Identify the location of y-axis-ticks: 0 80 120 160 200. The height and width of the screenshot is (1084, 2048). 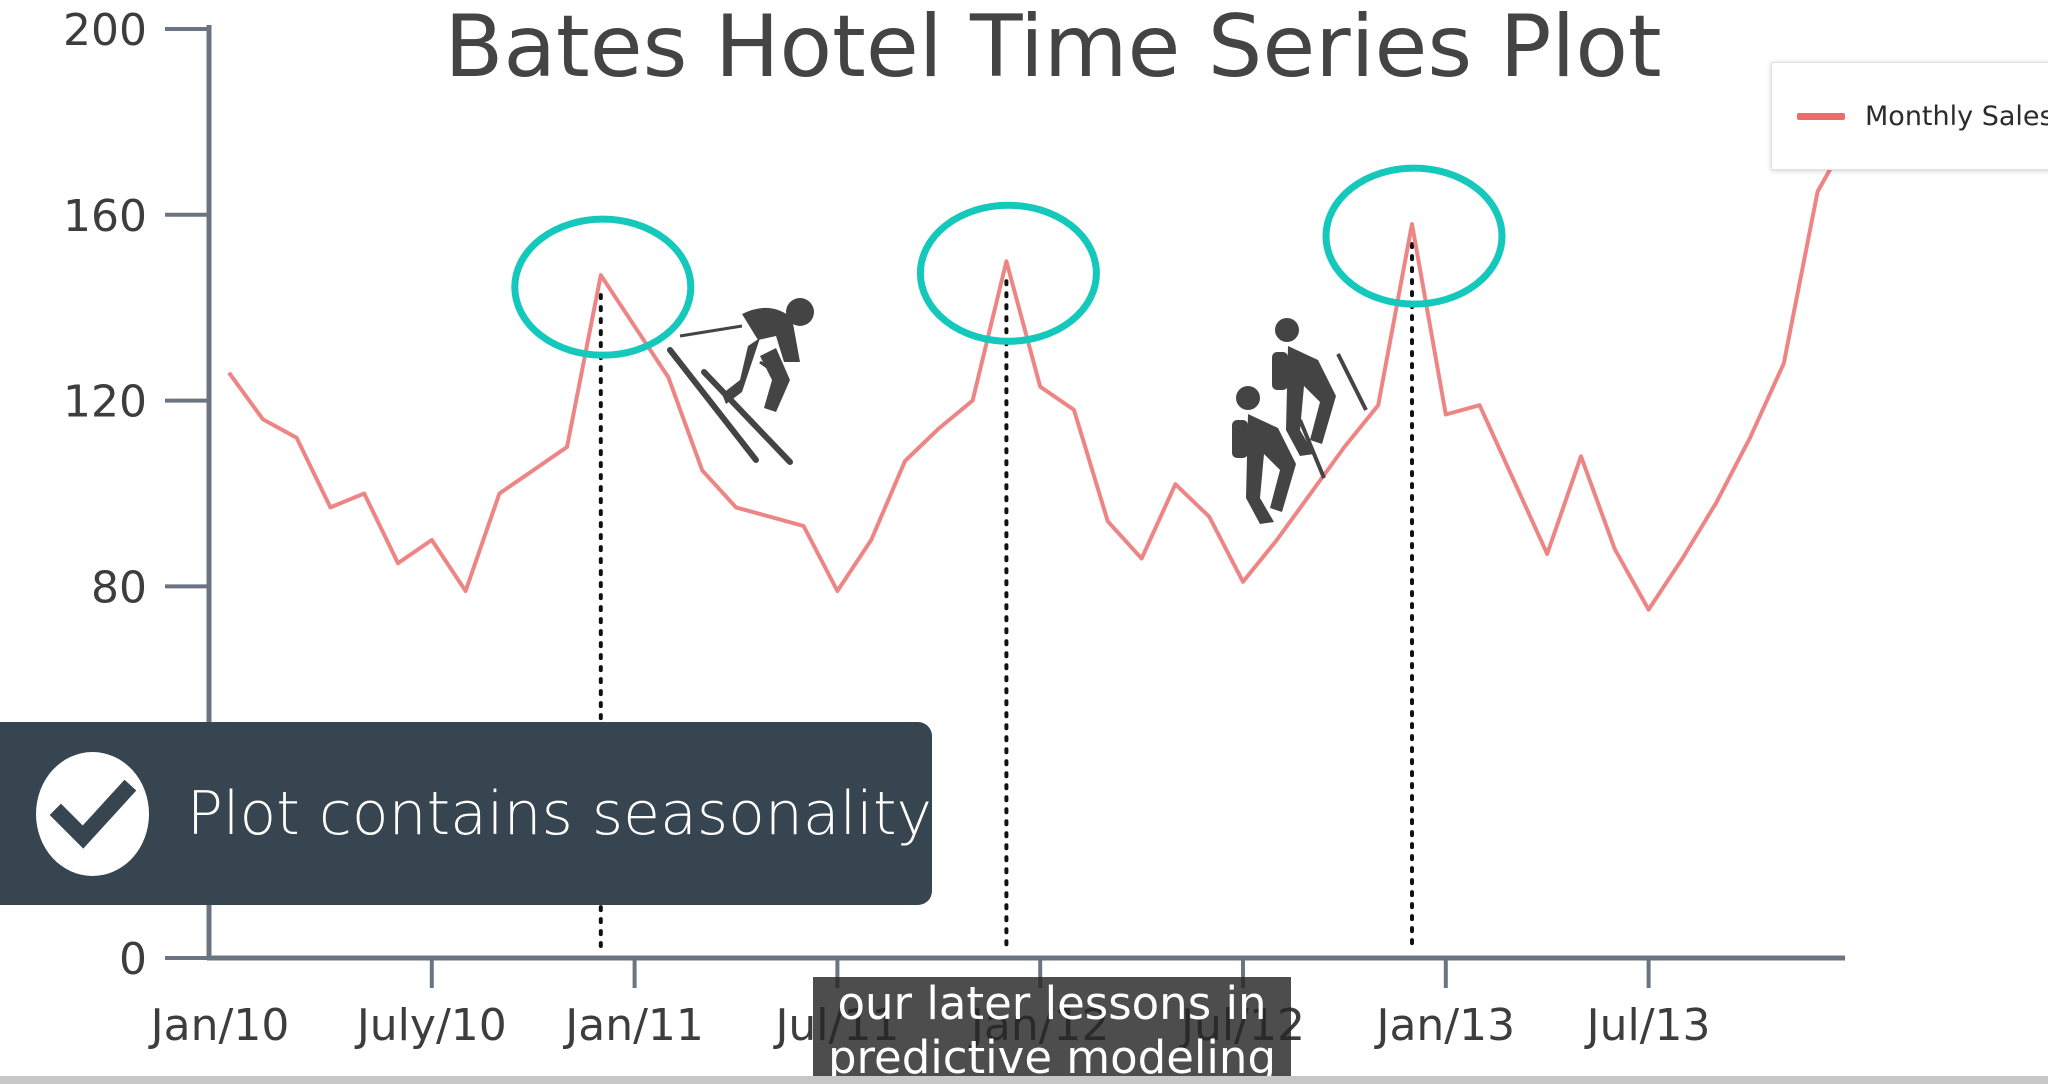
(136, 495).